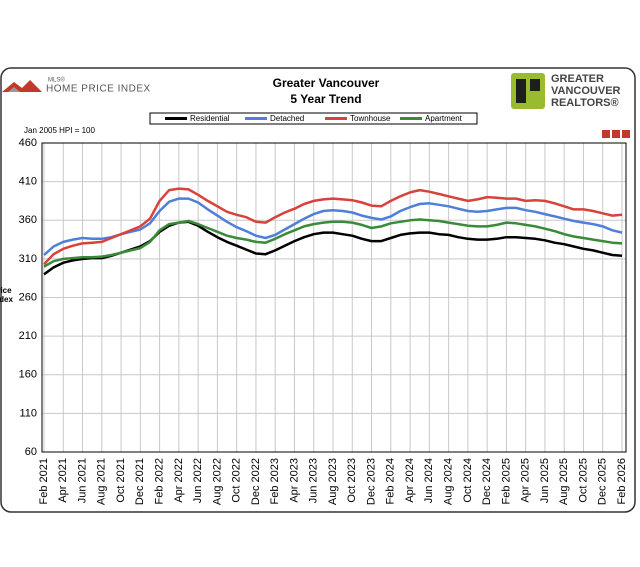  I want to click on x-tick-label: Oct 2024, so click(468, 480).